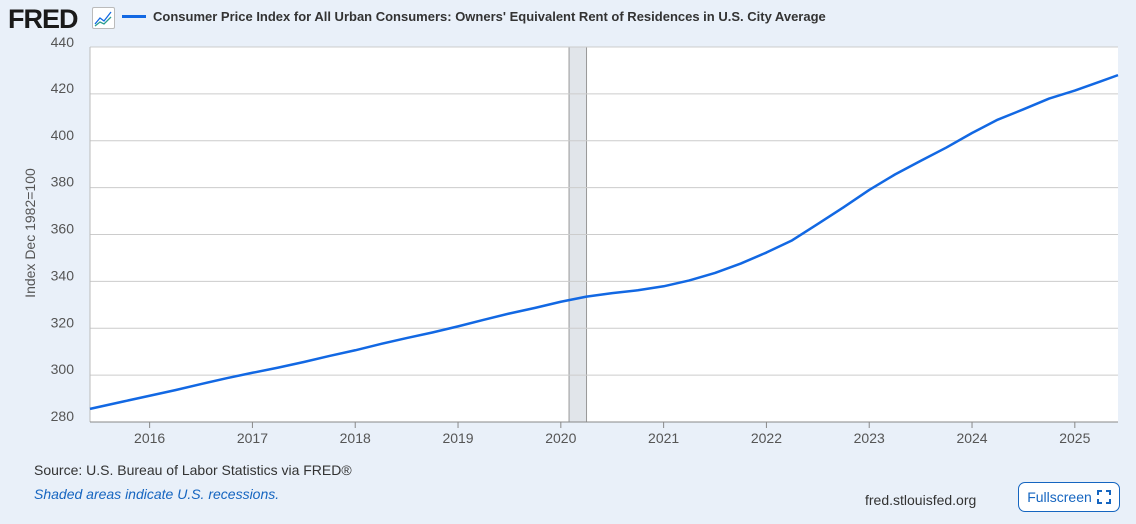 The height and width of the screenshot is (524, 1136). I want to click on y-tick-label: 300, so click(63, 369).